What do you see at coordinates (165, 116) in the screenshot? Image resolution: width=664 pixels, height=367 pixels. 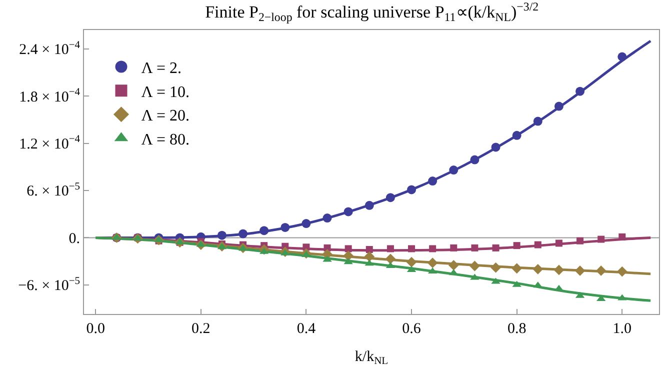 I see `legend-label: Λ = 20.` at bounding box center [165, 116].